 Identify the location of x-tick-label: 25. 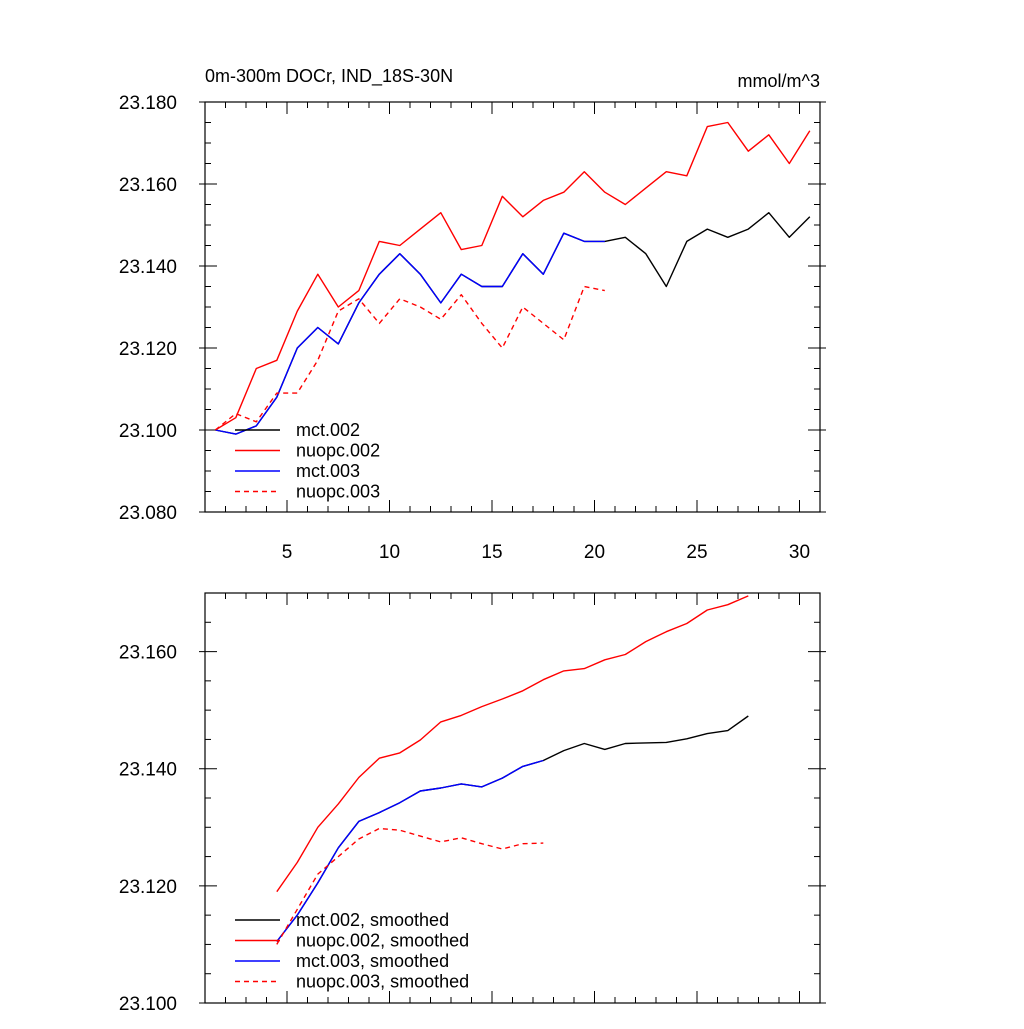
(696, 552).